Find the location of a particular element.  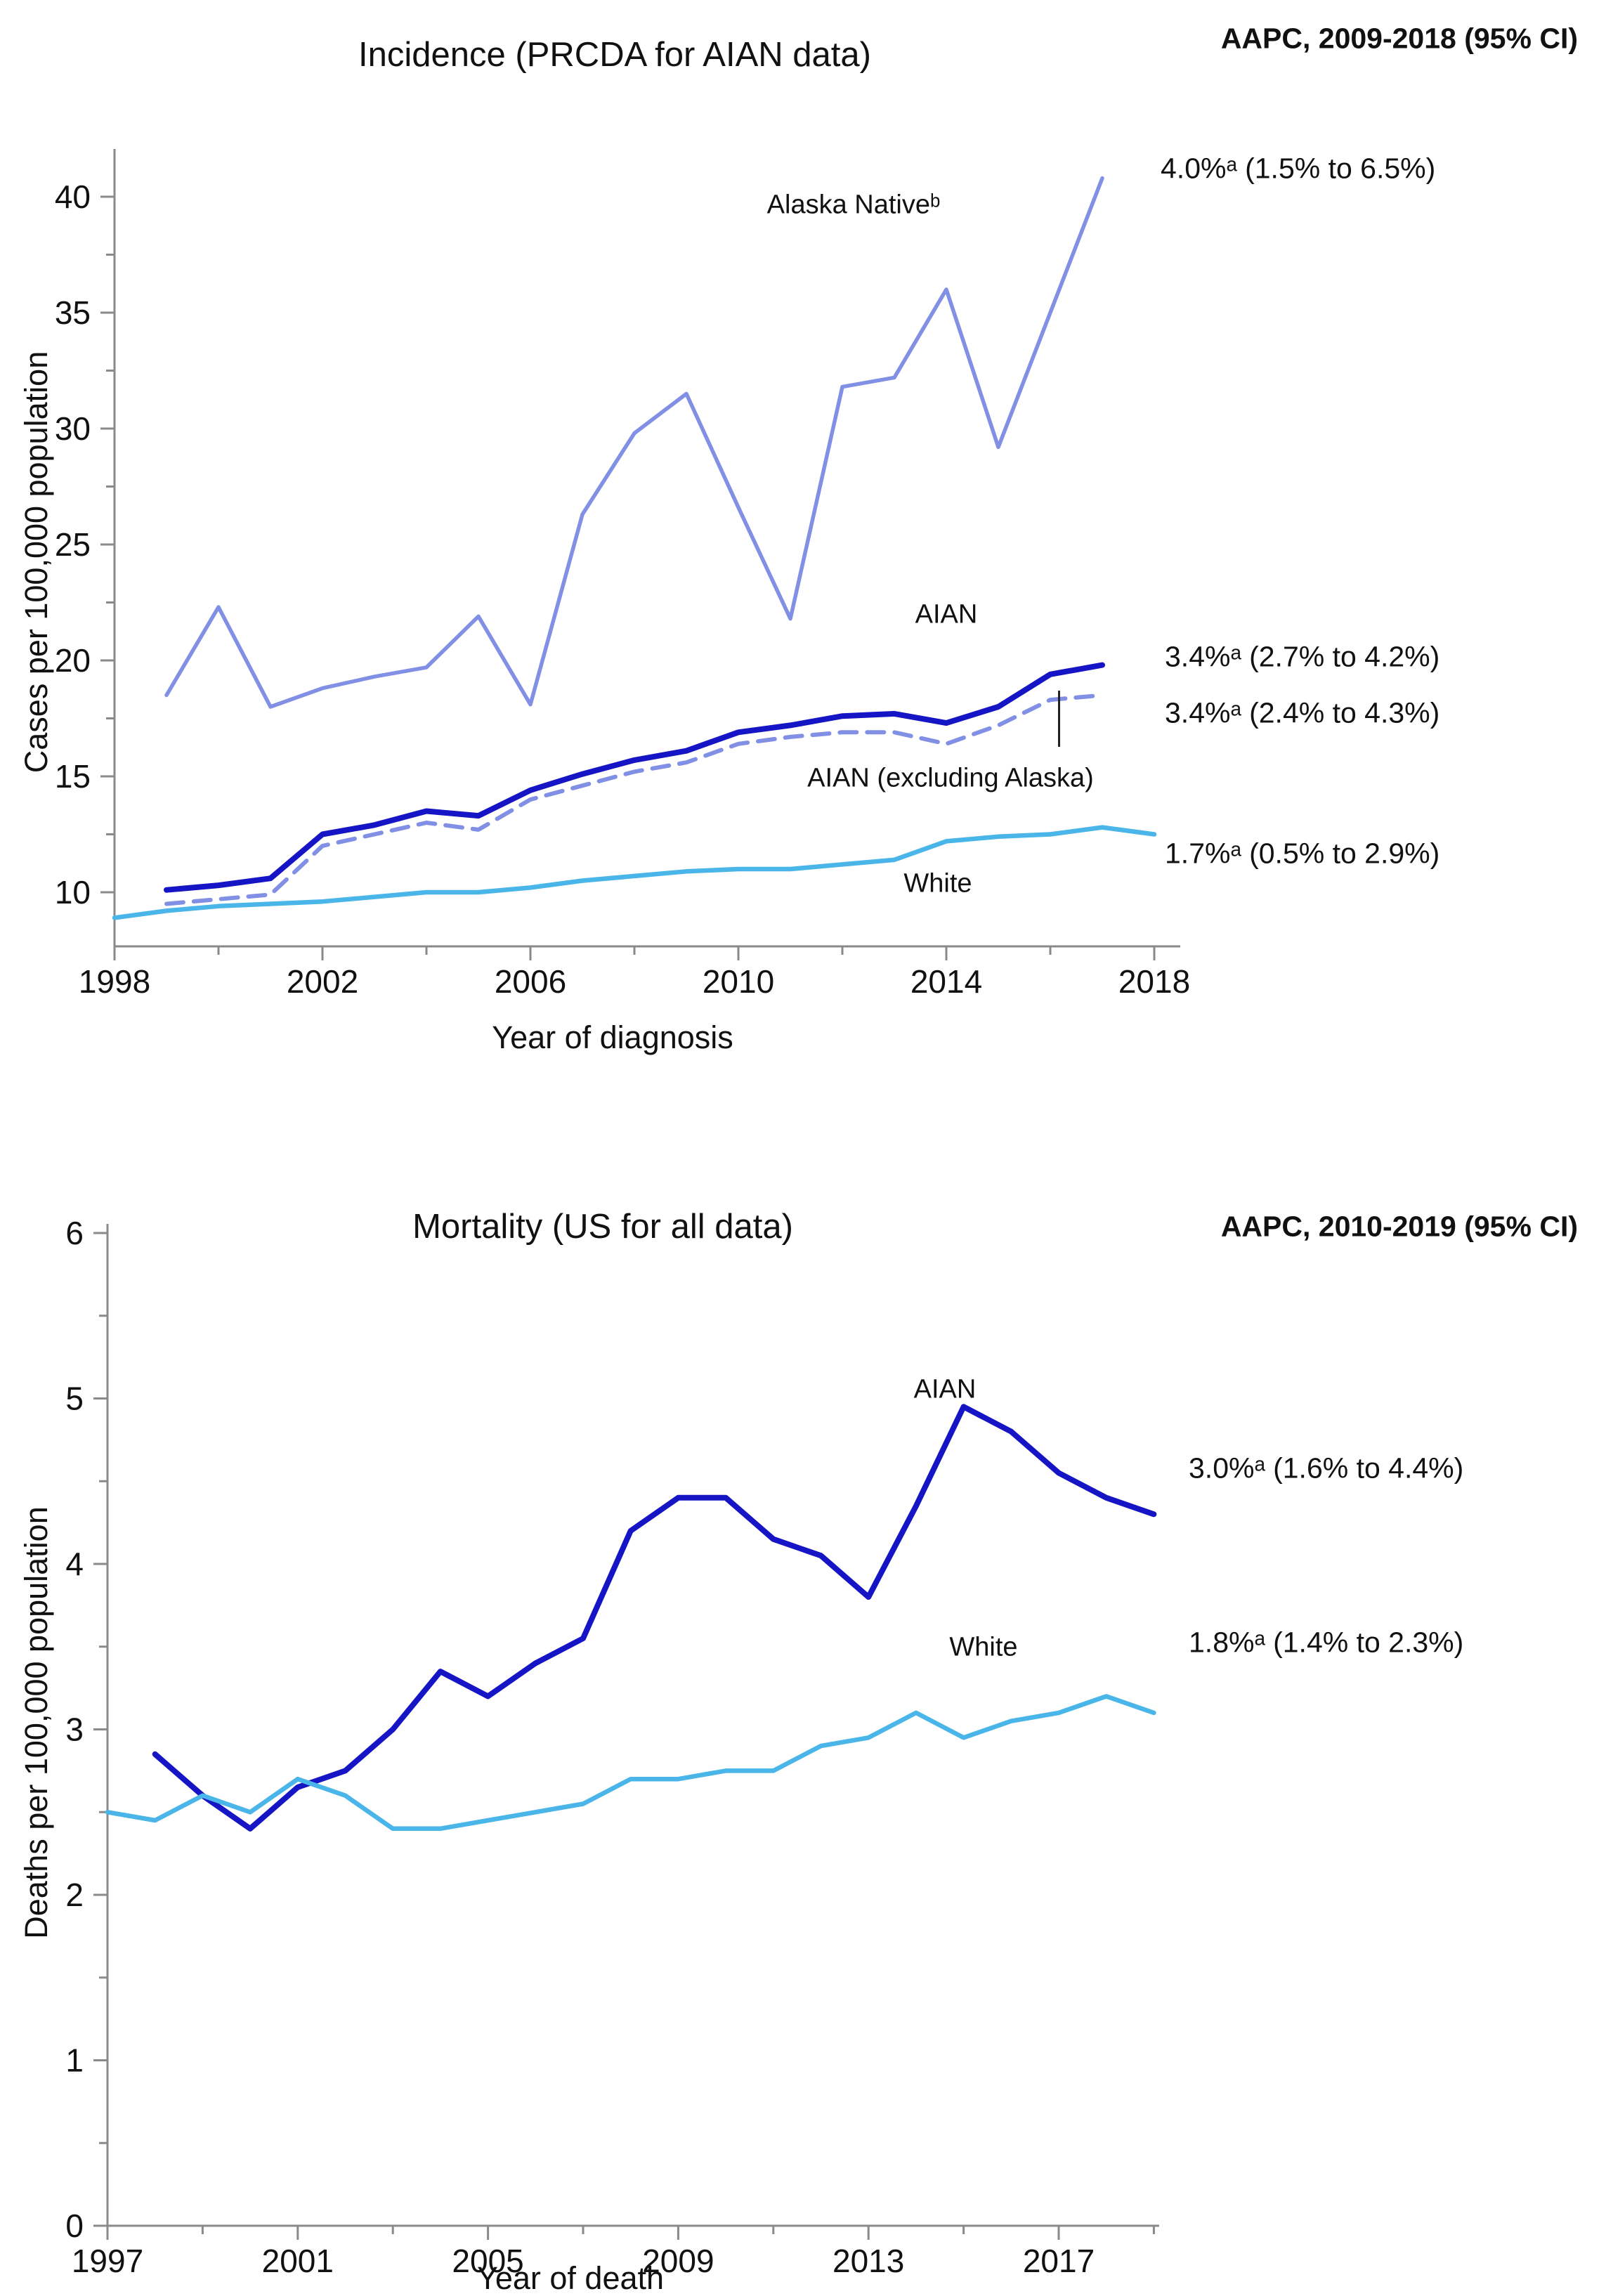

mortality-x-axis-title: Year of death is located at coordinates (570, 2278).